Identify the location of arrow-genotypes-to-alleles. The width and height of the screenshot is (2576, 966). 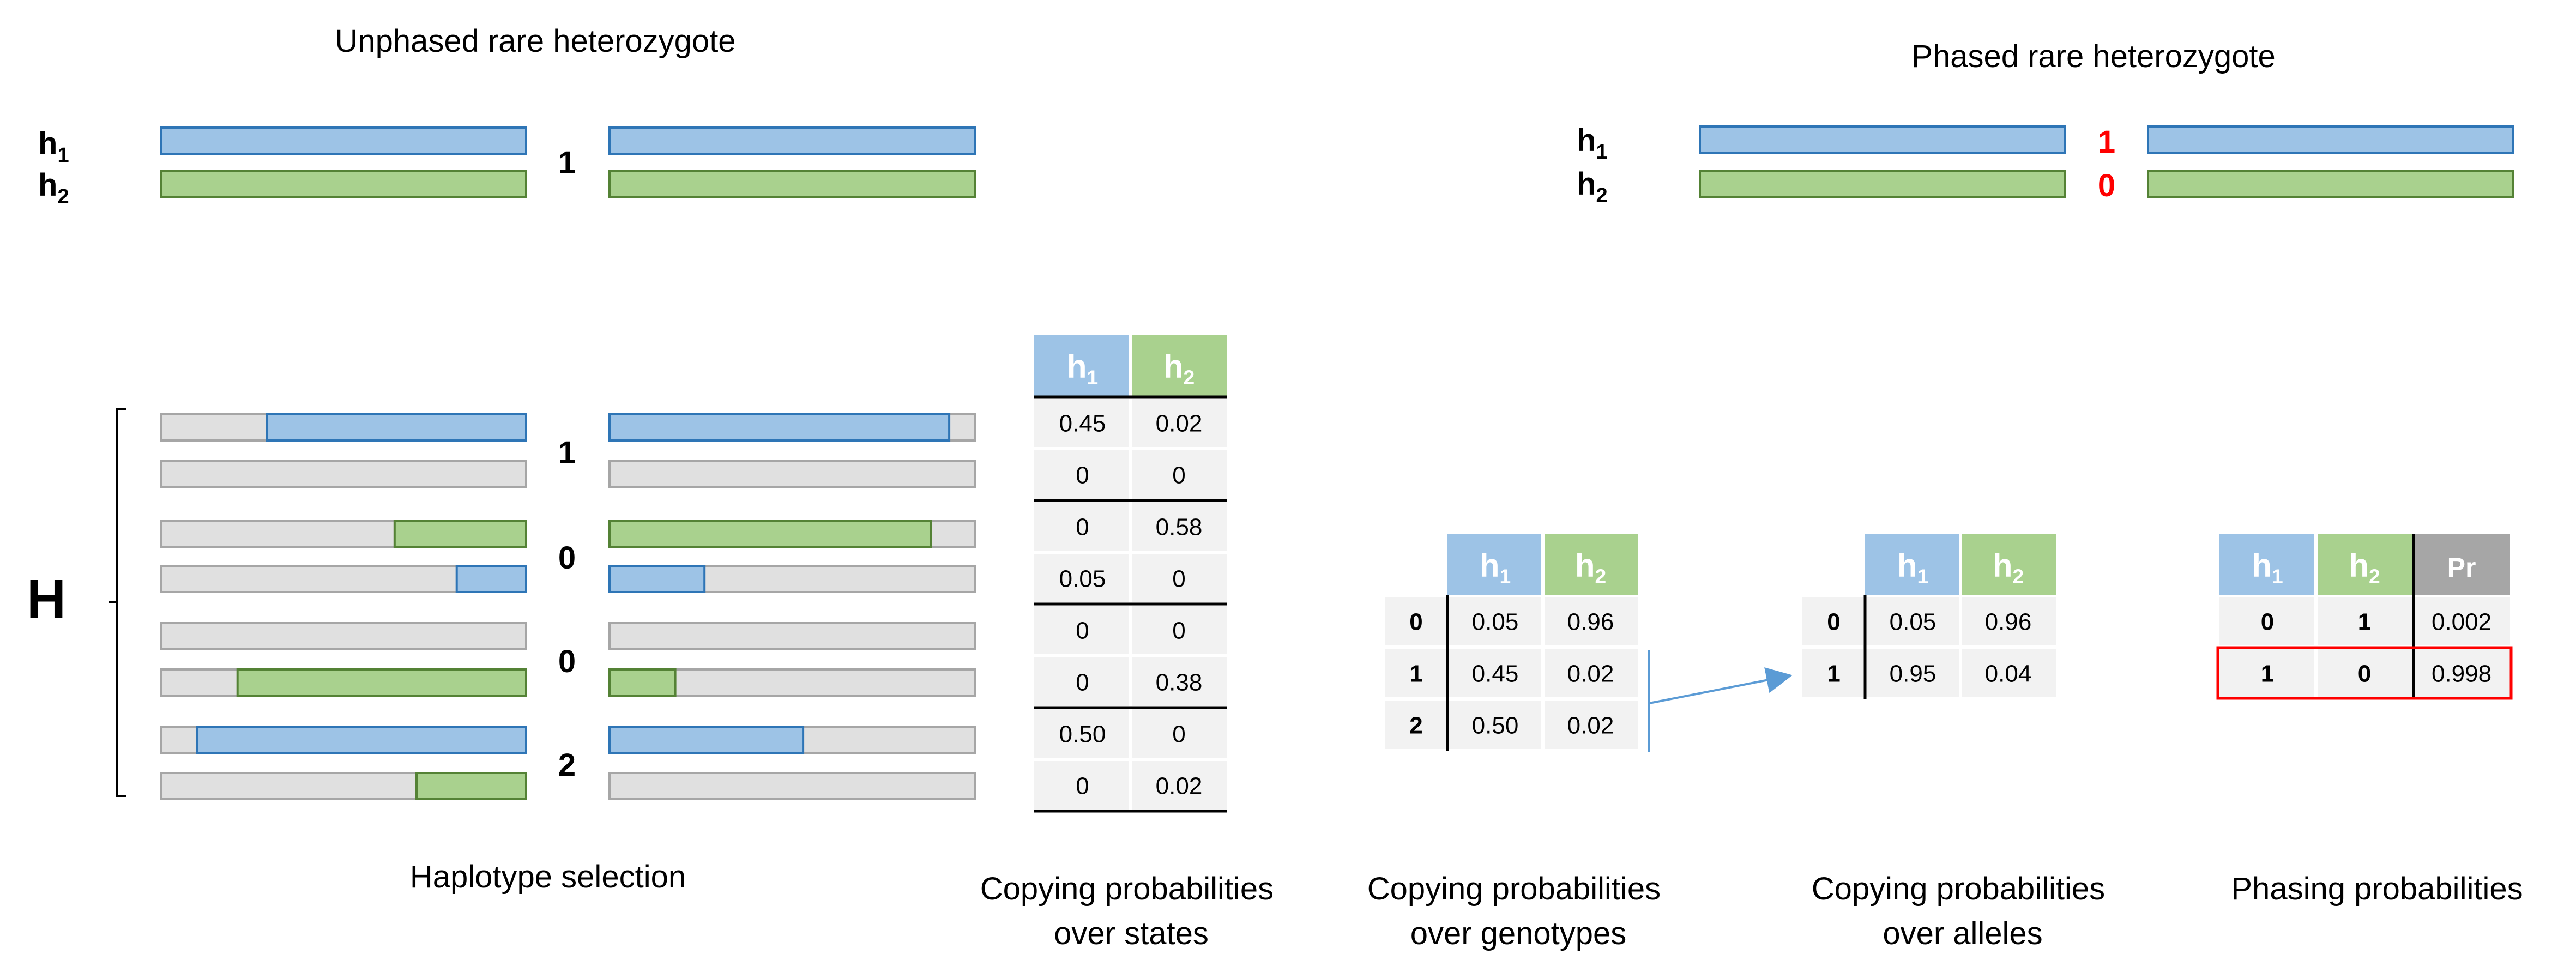
(1721, 686).